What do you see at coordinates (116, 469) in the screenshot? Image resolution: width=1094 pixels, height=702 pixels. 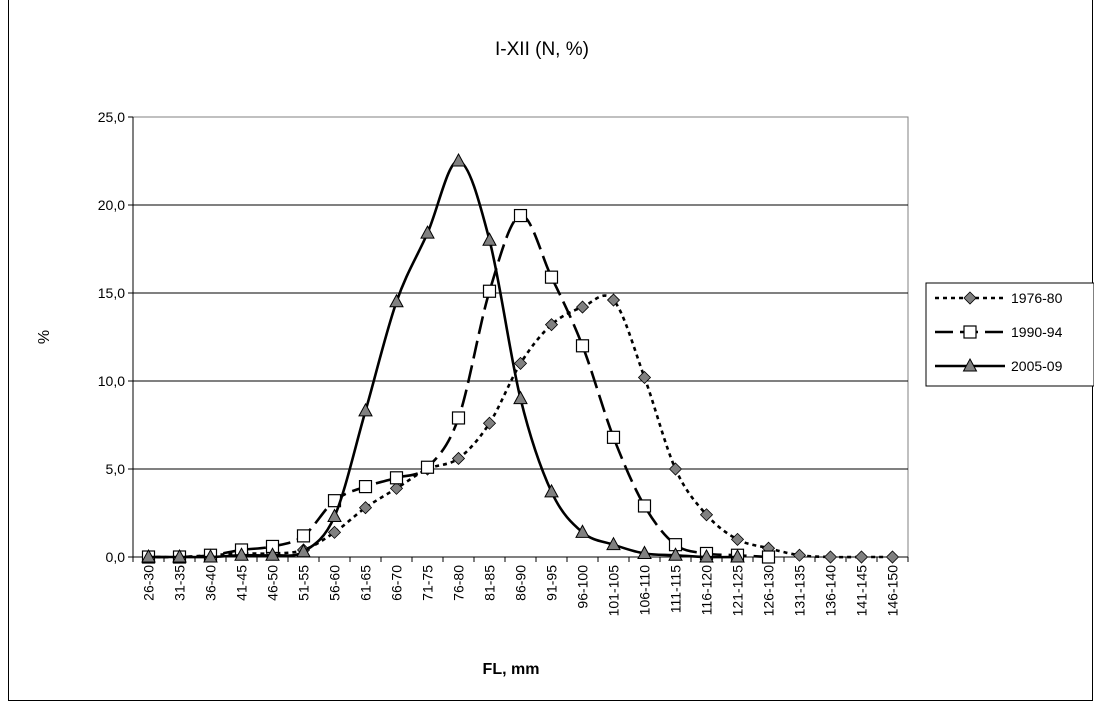 I see `y-tick-label: 5,0` at bounding box center [116, 469].